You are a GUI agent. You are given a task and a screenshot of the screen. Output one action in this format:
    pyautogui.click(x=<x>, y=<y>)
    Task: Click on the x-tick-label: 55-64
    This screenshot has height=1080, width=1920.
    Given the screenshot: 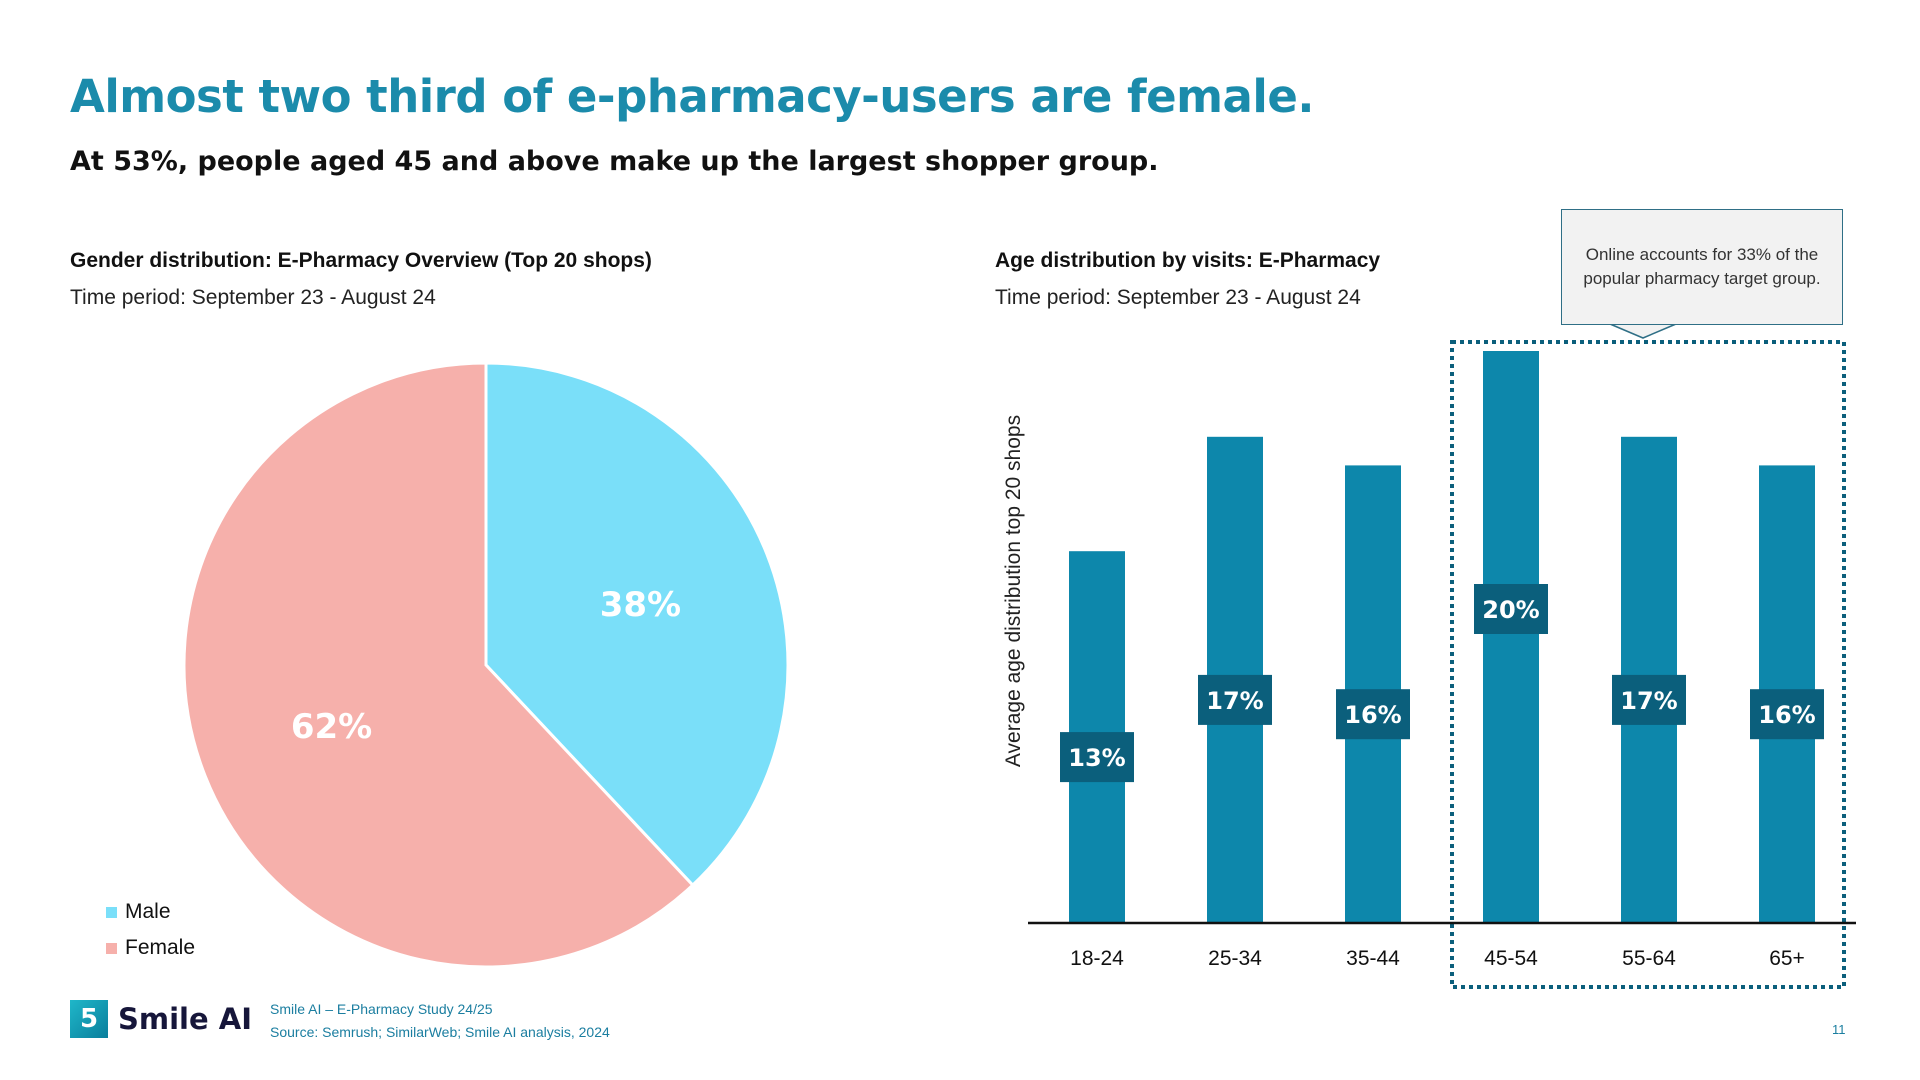 What is the action you would take?
    pyautogui.click(x=1649, y=958)
    